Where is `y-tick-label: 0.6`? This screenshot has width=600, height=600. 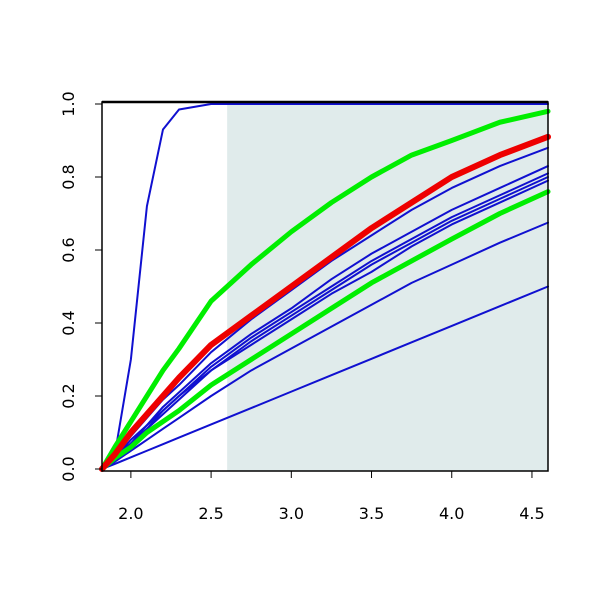
y-tick-label: 0.6 is located at coordinates (68, 249).